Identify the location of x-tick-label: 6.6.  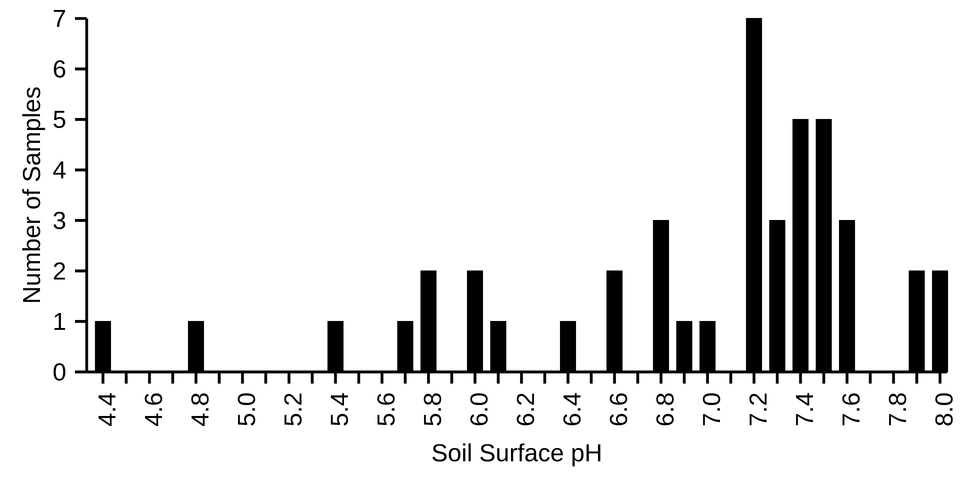
(619, 409).